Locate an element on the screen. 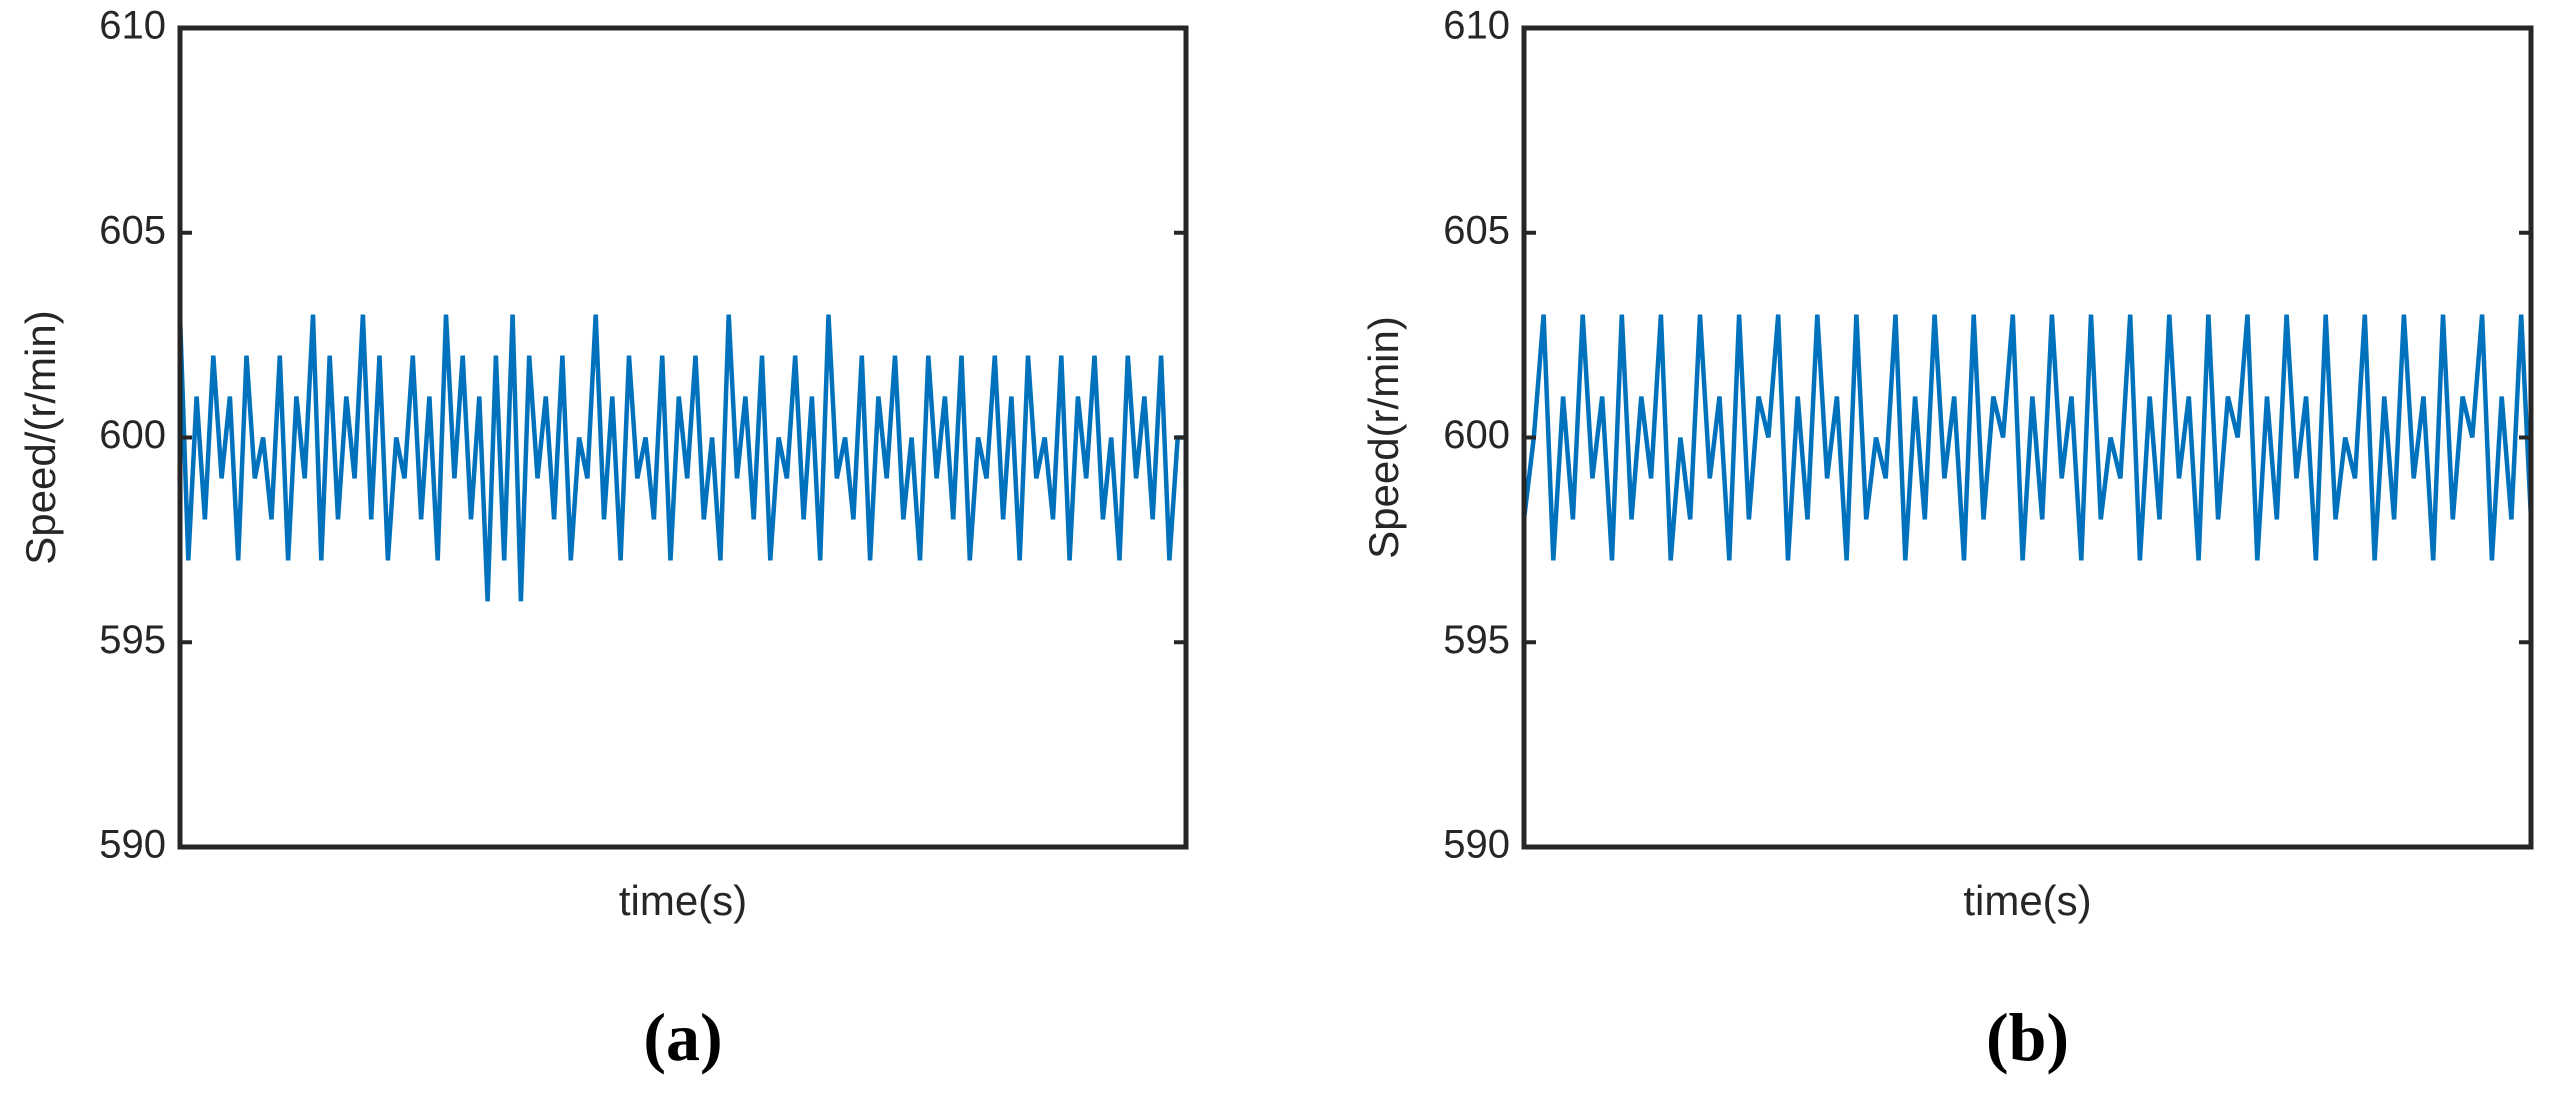 This screenshot has width=2551, height=1097. y-axis-label: Speed/(r/min) is located at coordinates (40, 437).